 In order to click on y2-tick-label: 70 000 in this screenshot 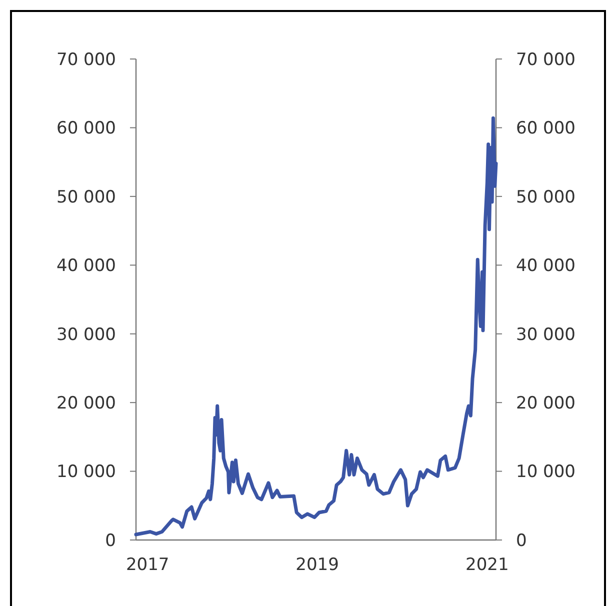, I will do `click(546, 60)`.